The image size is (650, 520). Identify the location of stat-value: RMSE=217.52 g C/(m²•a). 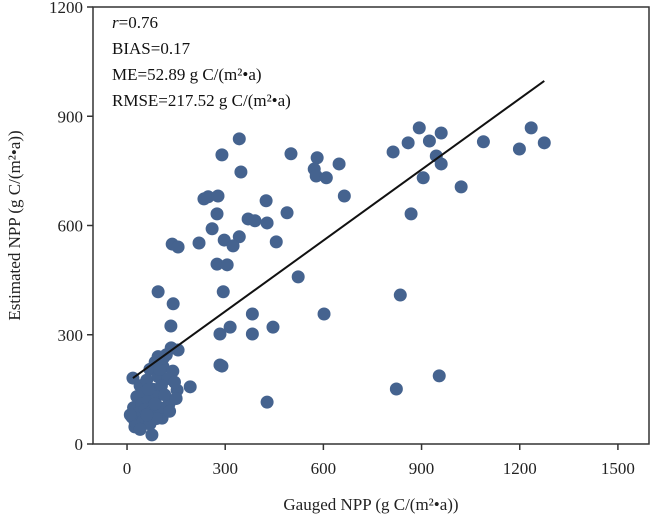
(201, 100).